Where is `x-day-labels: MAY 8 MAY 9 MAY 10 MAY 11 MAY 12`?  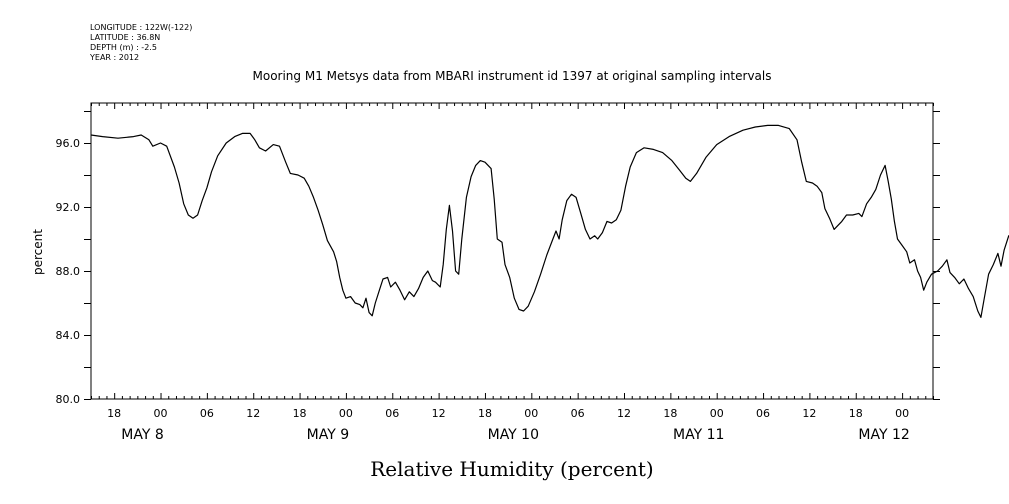
x-day-labels: MAY 8 MAY 9 MAY 10 MAY 11 MAY 12 is located at coordinates (515, 435).